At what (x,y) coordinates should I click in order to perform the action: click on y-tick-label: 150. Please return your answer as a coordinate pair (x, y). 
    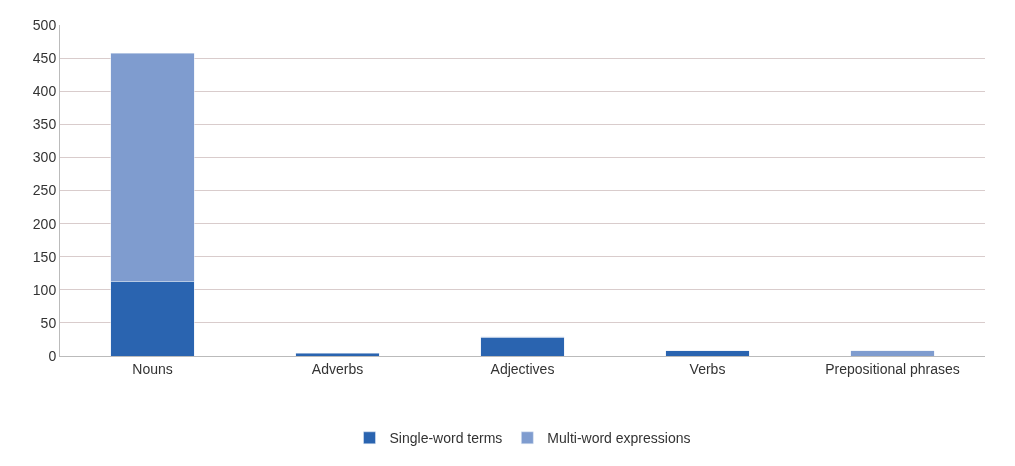
    Looking at the image, I should click on (44, 256).